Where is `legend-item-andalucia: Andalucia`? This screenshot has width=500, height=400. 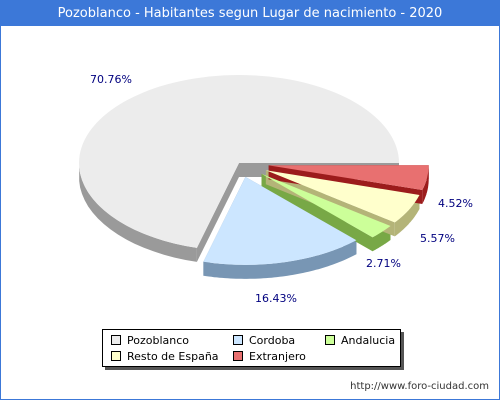
legend-item-andalucia: Andalucia is located at coordinates (360, 341).